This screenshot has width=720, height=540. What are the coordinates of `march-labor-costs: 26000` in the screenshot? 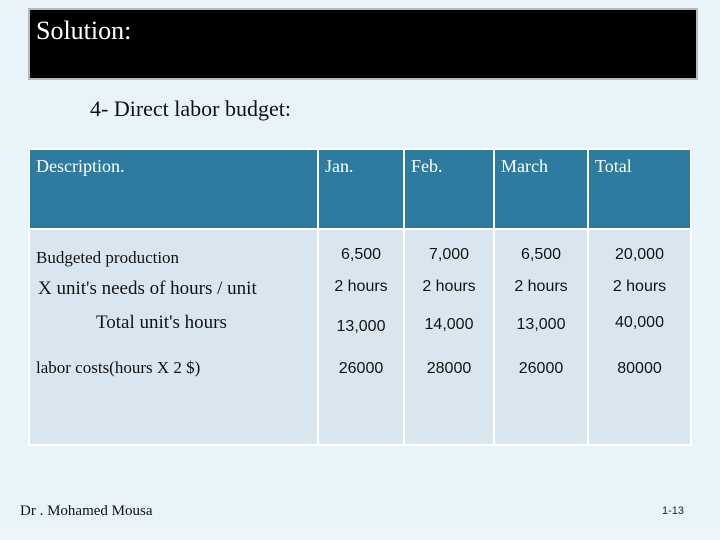 It's located at (541, 368).